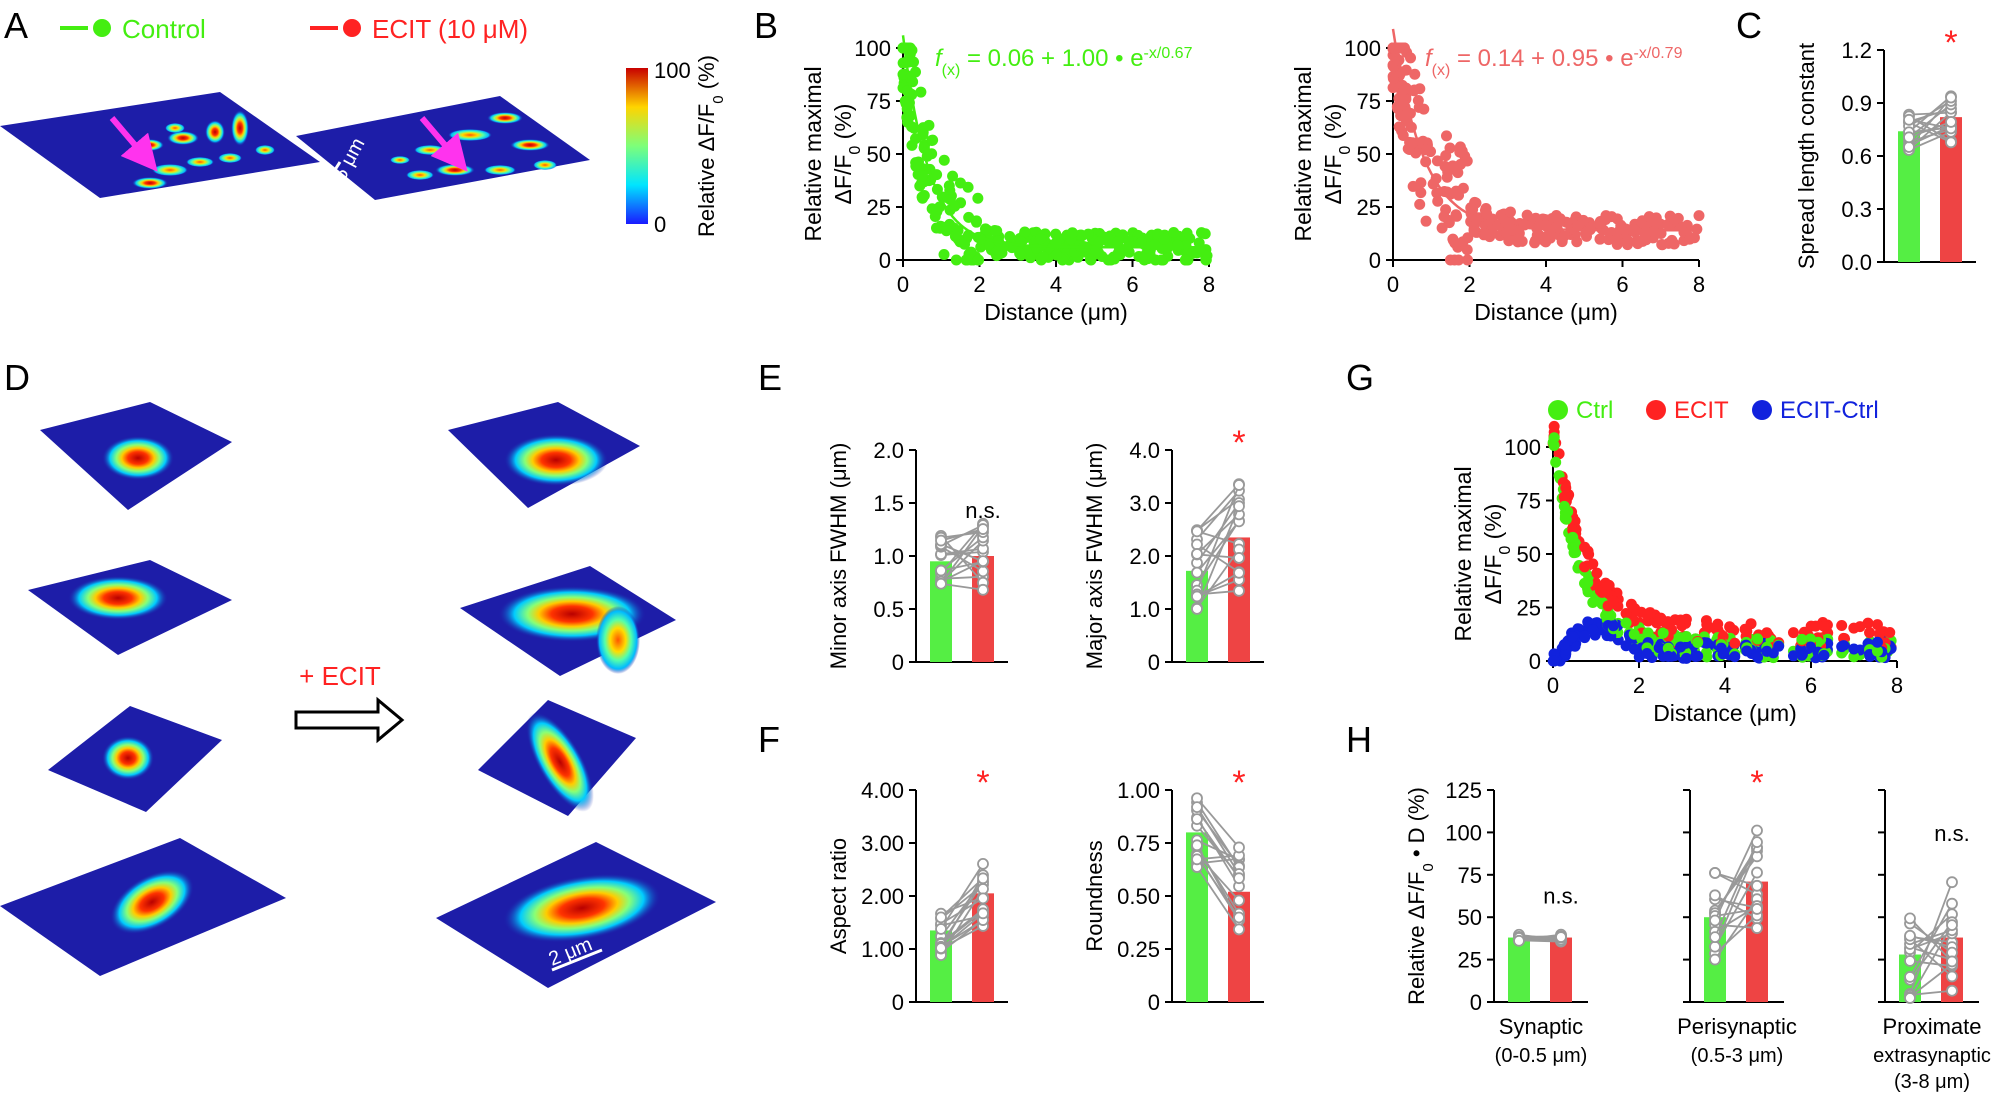  Describe the element at coordinates (1856, 50) in the screenshot. I see `y-tick-label: 1.2` at that location.